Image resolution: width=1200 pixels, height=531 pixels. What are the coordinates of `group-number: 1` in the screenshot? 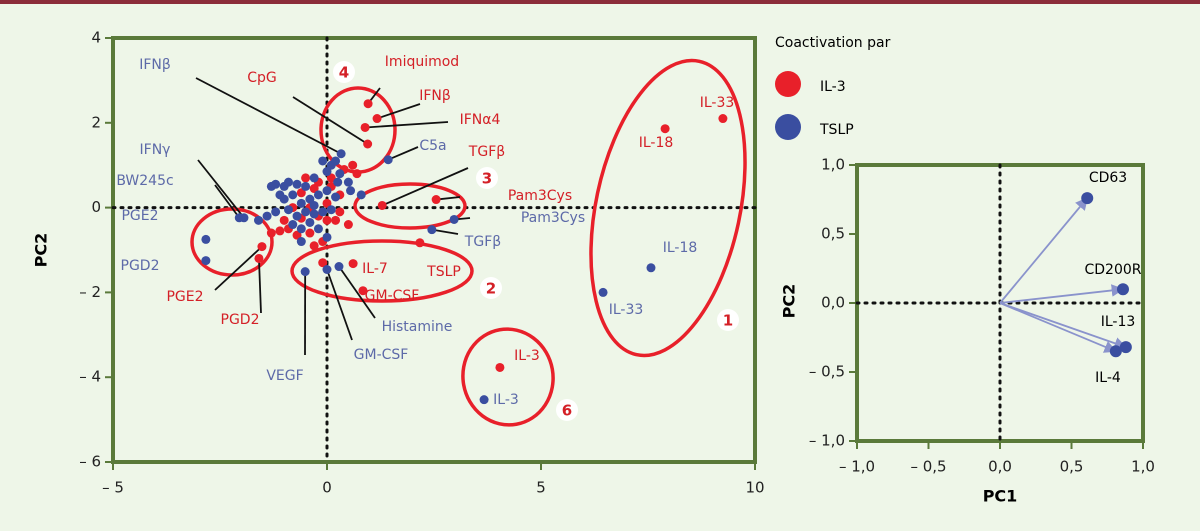 It's located at (728, 321).